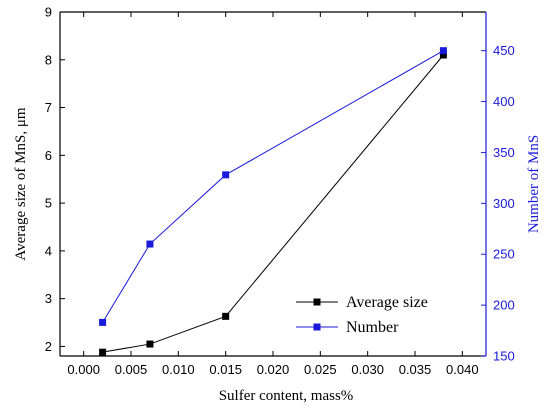 This screenshot has width=550, height=417. What do you see at coordinates (48, 250) in the screenshot?
I see `y-left-tick-label: 4` at bounding box center [48, 250].